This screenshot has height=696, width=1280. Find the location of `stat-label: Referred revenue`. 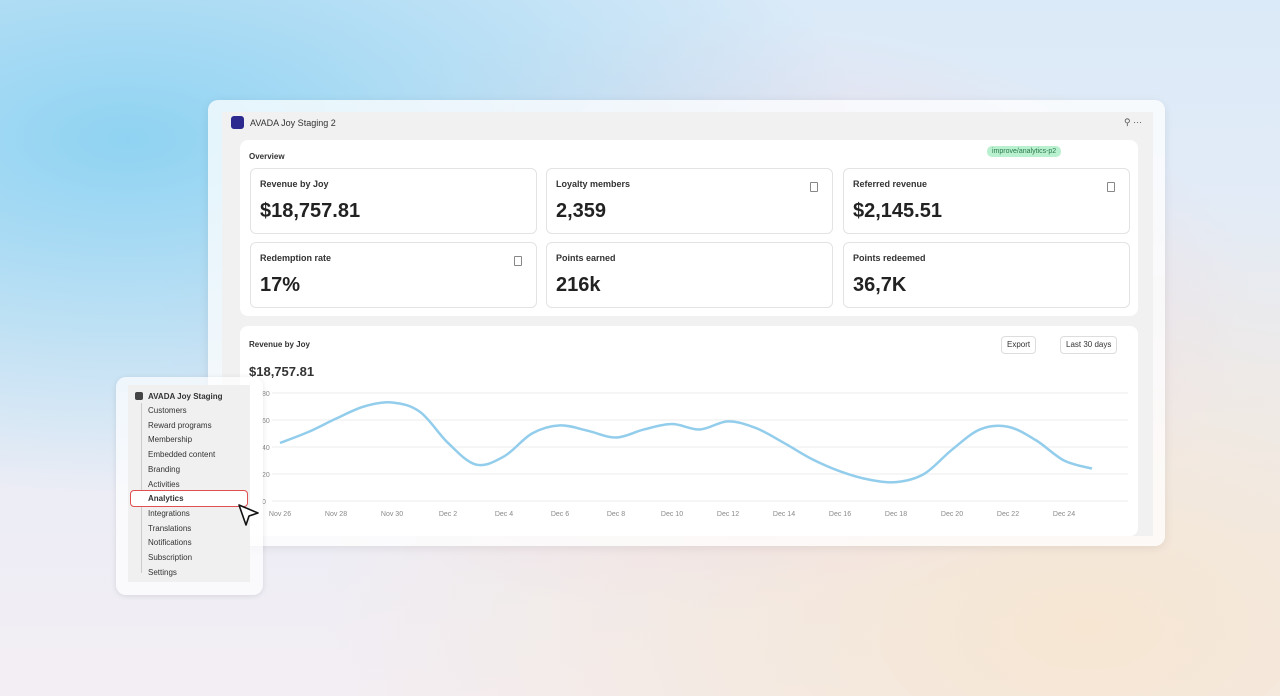

stat-label: Referred revenue is located at coordinates (890, 184).